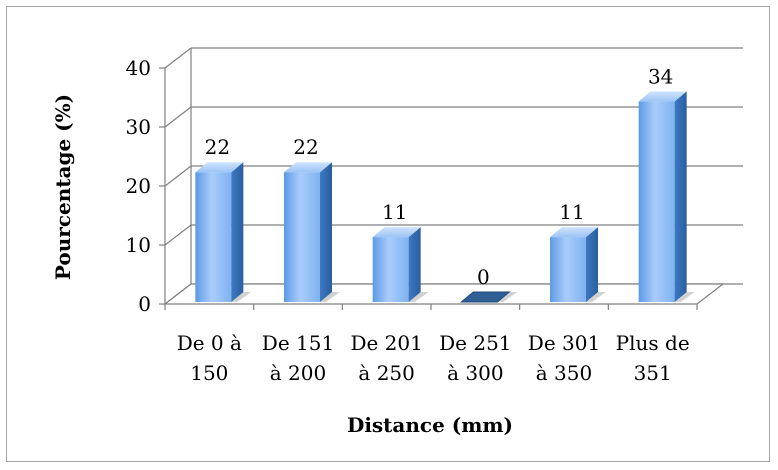  I want to click on data-label: 34, so click(660, 76).